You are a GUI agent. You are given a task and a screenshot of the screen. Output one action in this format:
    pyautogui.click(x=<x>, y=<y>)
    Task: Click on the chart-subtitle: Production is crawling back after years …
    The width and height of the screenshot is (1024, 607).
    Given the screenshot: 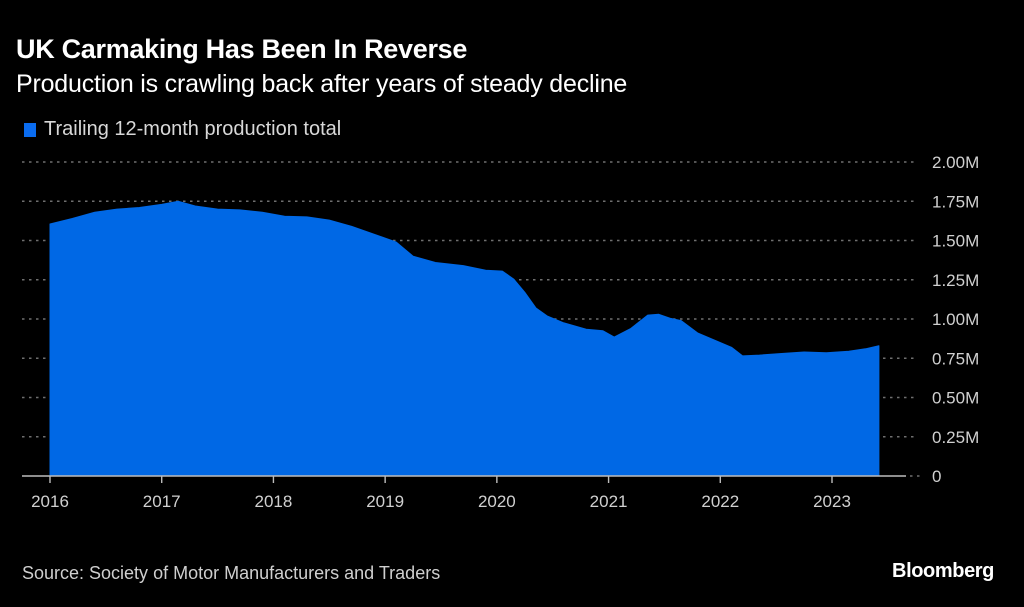 What is the action you would take?
    pyautogui.click(x=322, y=84)
    